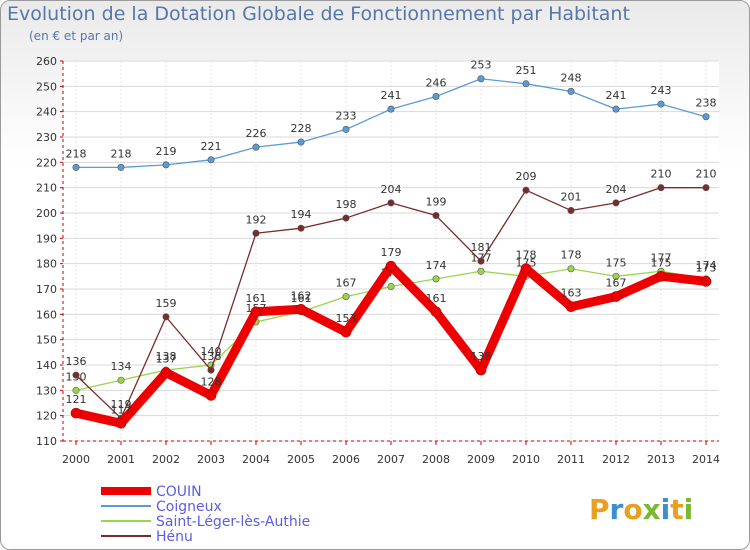 The image size is (750, 550). What do you see at coordinates (526, 255) in the screenshot?
I see `data-label: 178` at bounding box center [526, 255].